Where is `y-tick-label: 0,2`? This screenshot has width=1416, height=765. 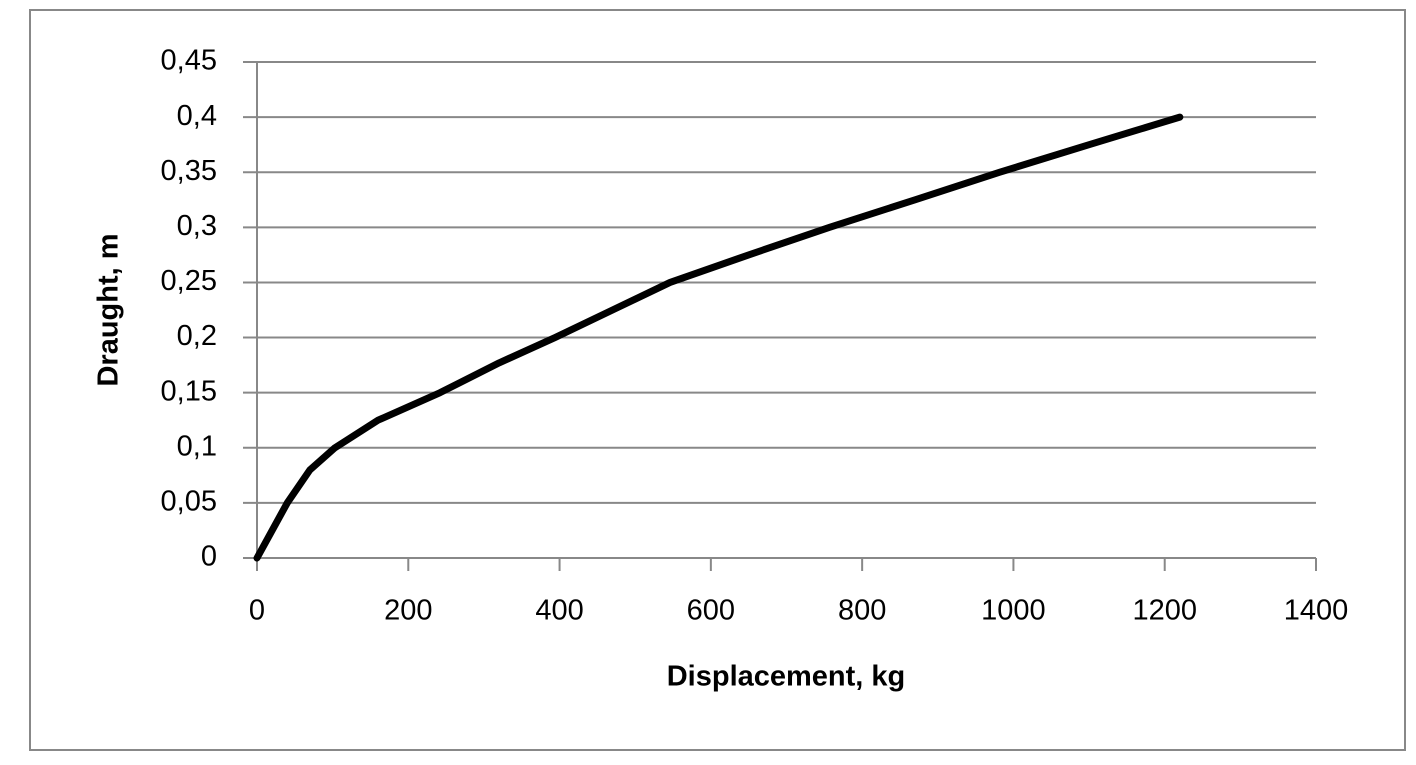
y-tick-label: 0,2 is located at coordinates (197, 336).